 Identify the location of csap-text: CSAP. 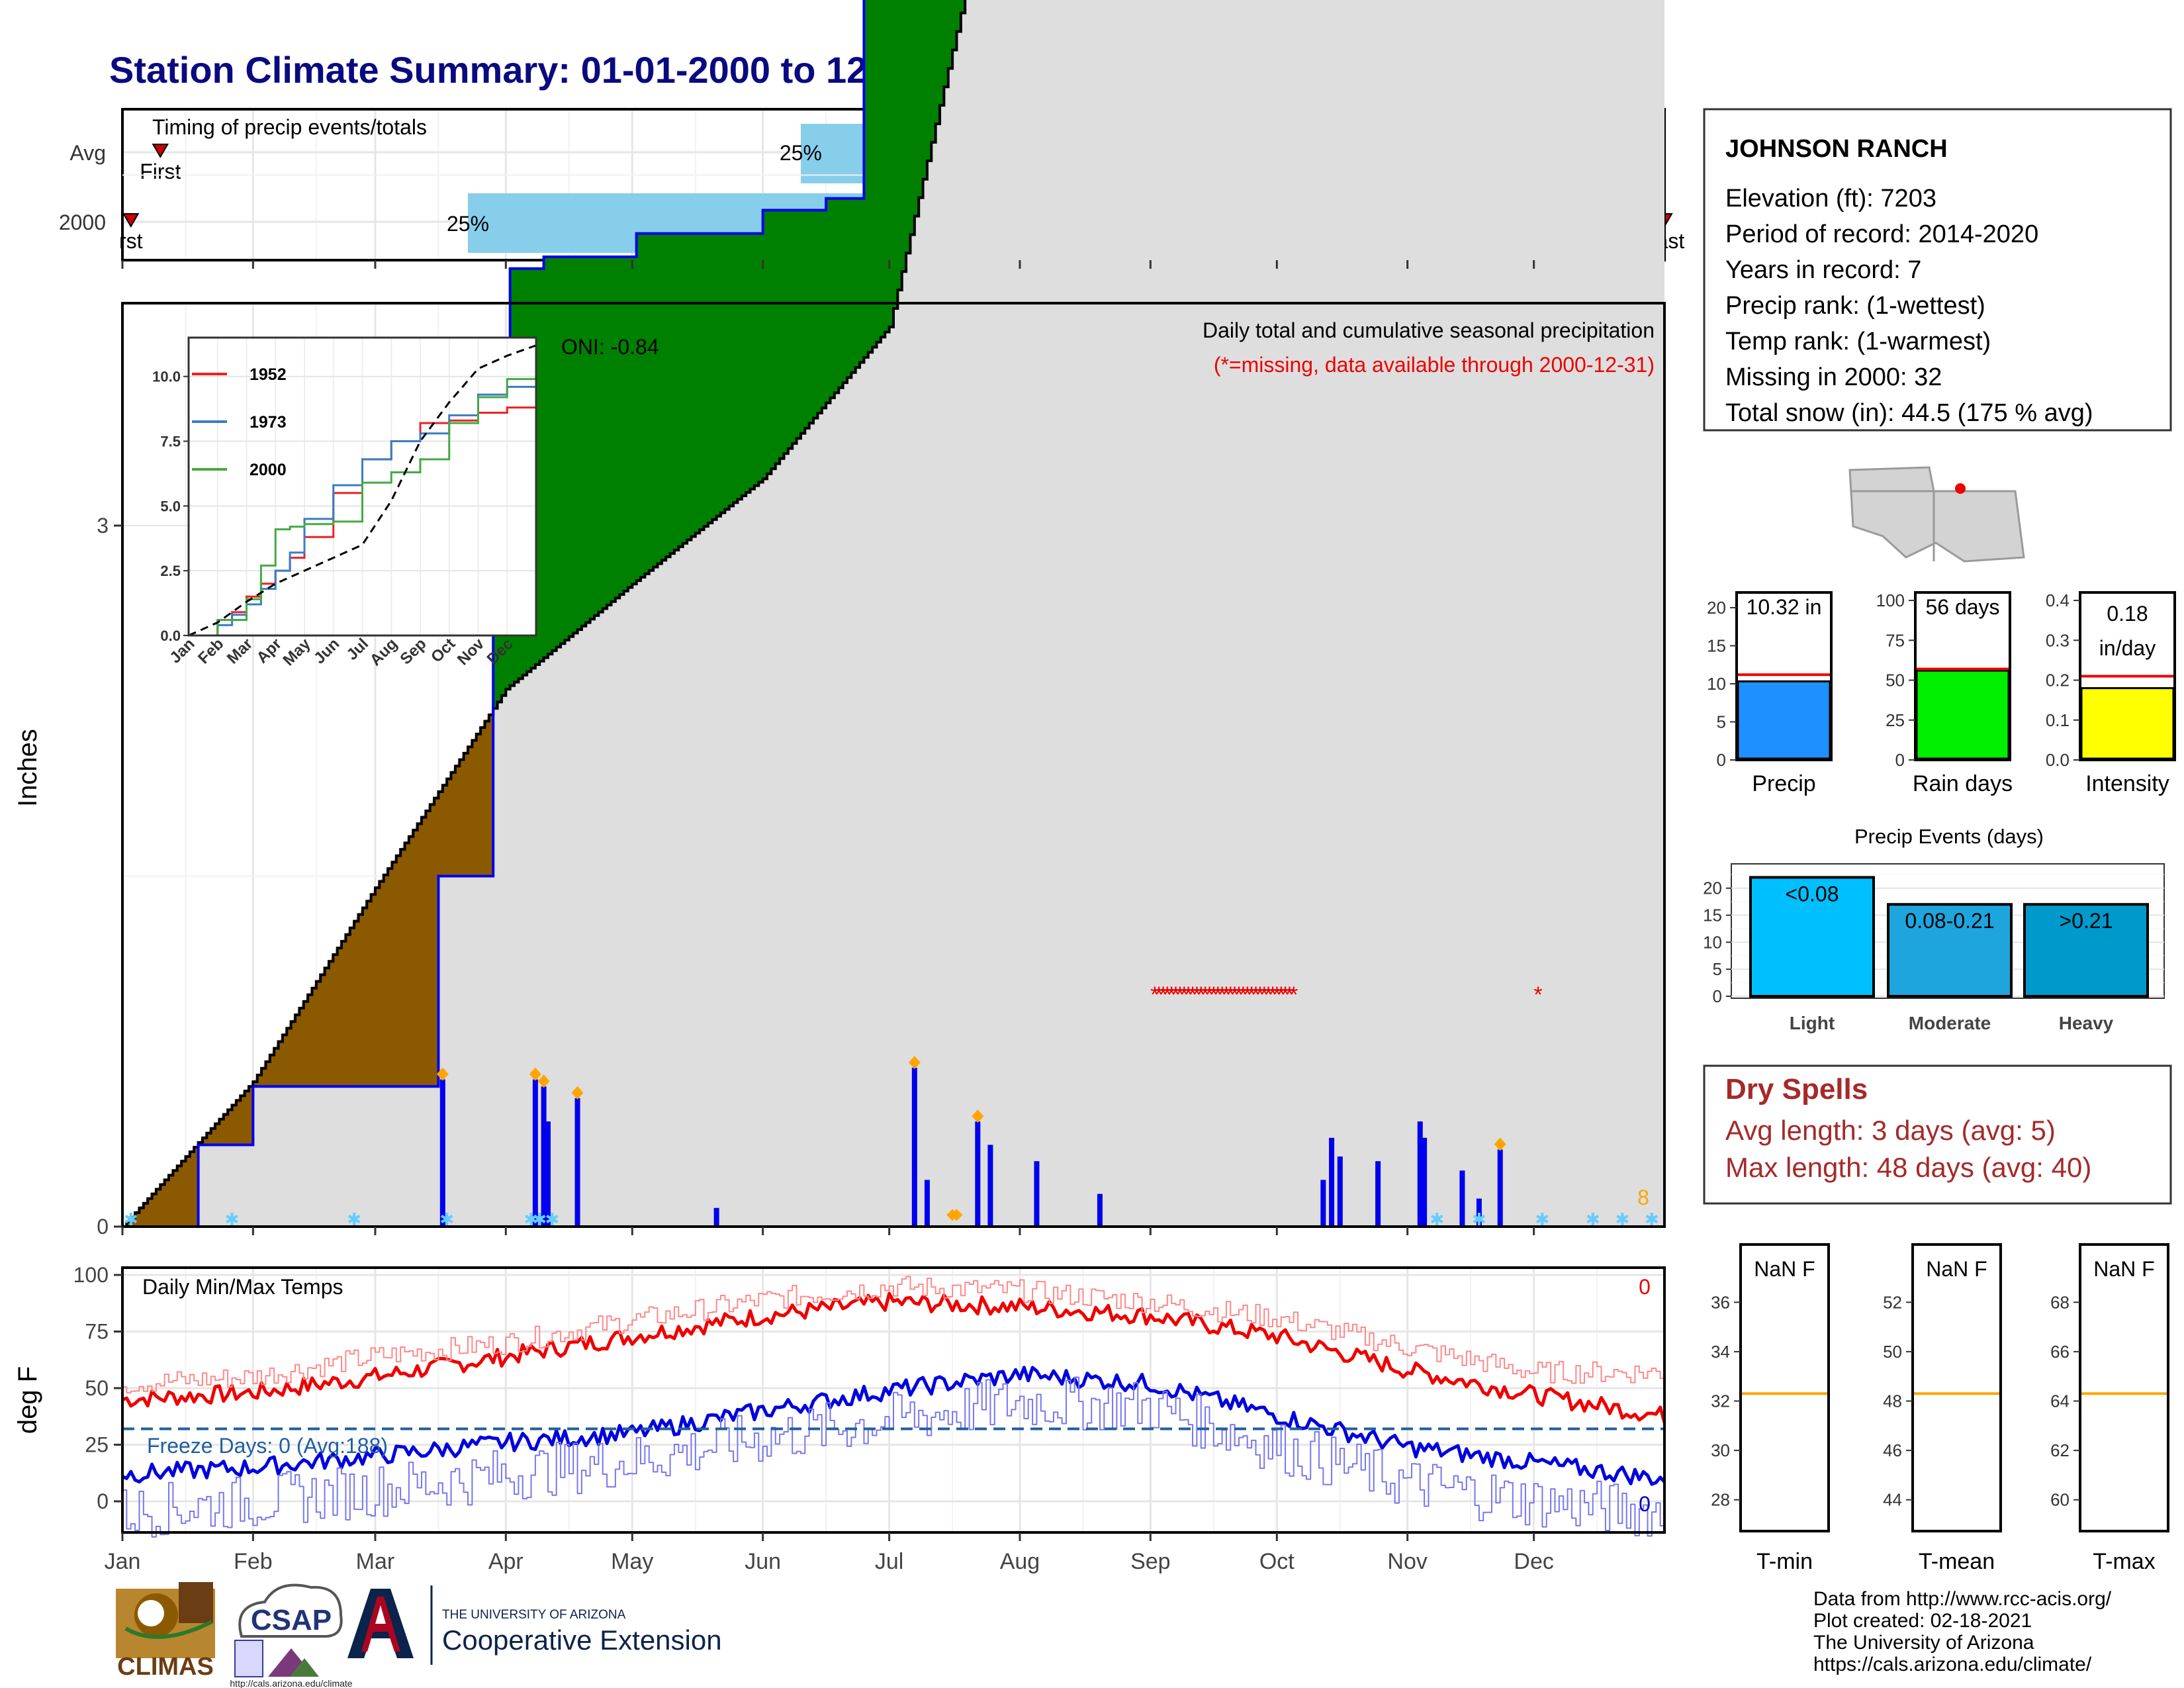
(291, 1620).